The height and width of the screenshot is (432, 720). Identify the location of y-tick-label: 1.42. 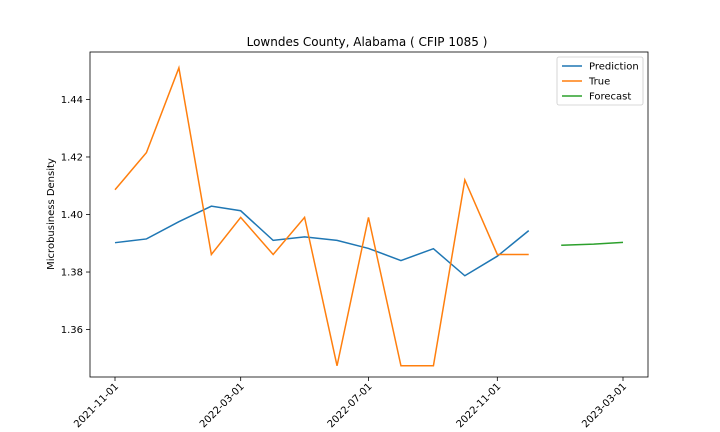
(72, 157).